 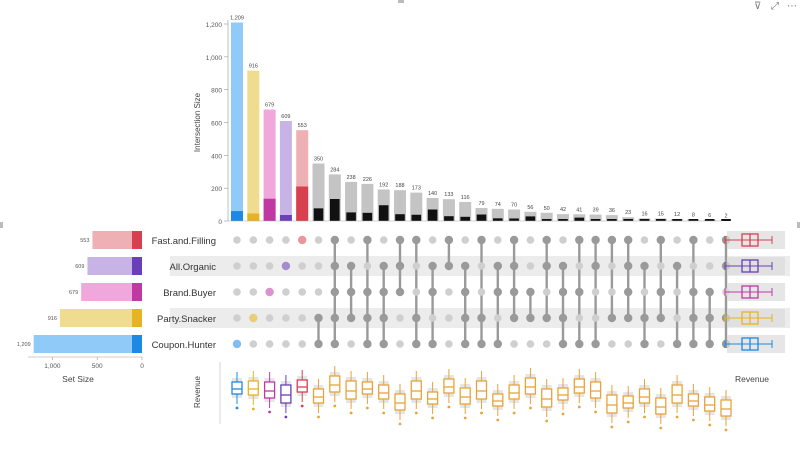 What do you see at coordinates (792, 6) in the screenshot?
I see `more-options-icon: ⋯` at bounding box center [792, 6].